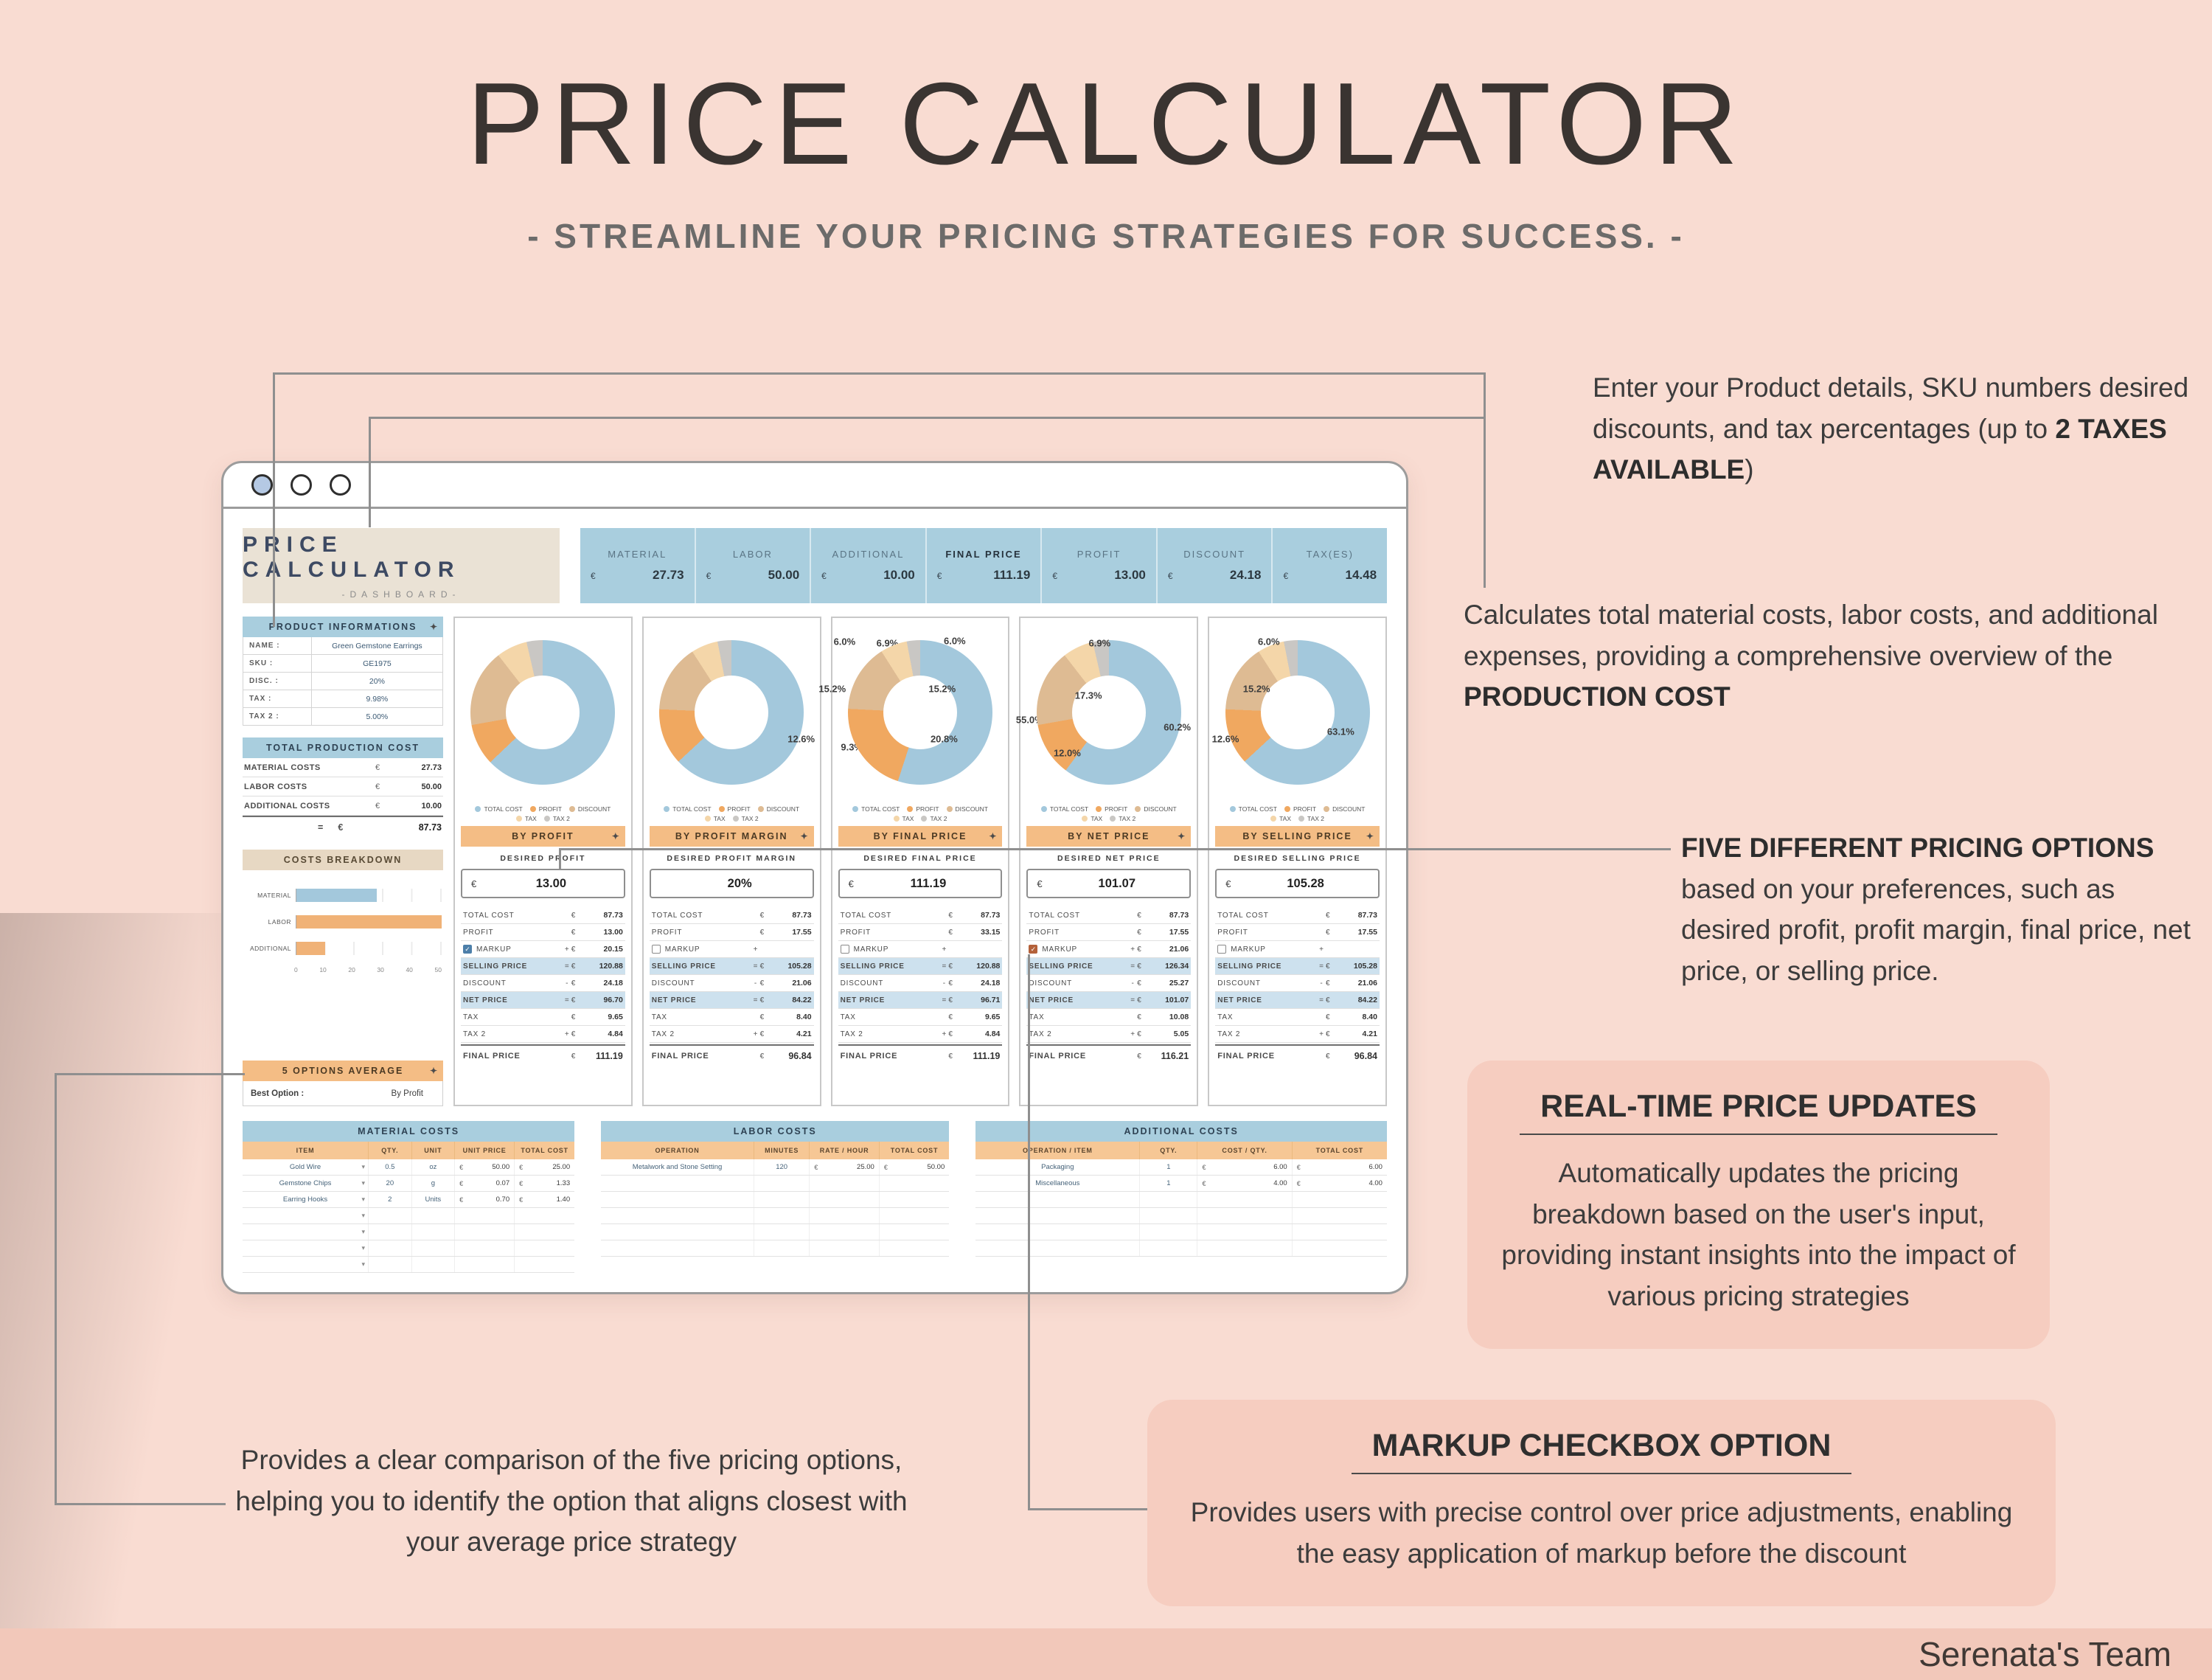 This screenshot has width=2212, height=1680. What do you see at coordinates (544, 1184) in the screenshot?
I see `table-cell: €1.33` at bounding box center [544, 1184].